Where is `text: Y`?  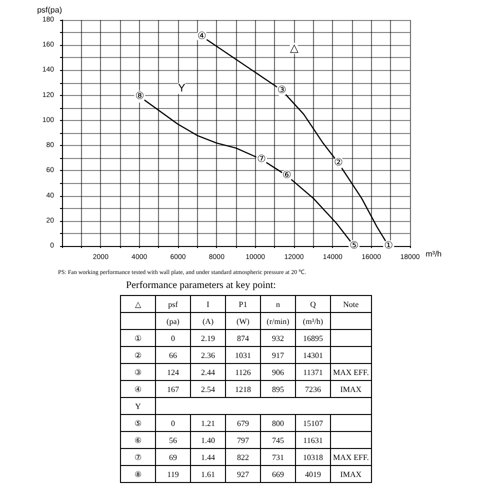
text: Y is located at coordinates (138, 406).